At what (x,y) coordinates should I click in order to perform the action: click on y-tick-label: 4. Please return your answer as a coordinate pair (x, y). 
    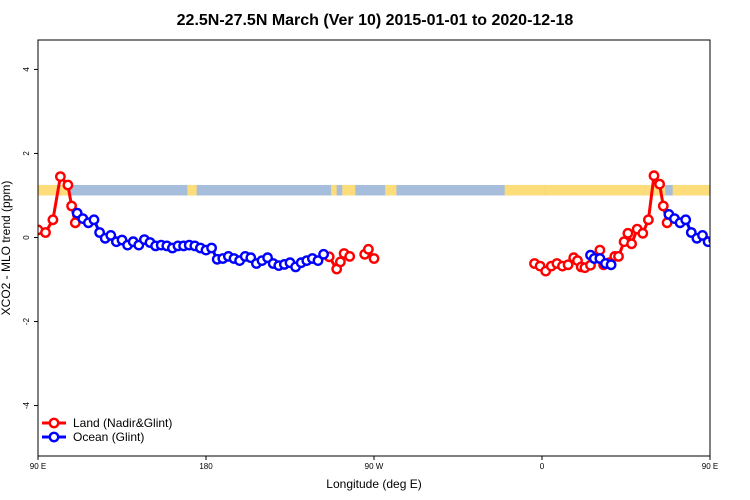
    Looking at the image, I should click on (26, 69).